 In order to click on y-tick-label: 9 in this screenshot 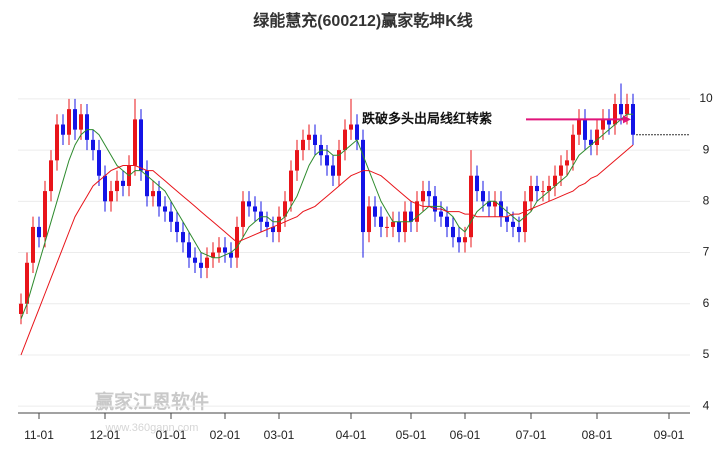, I will do `click(706, 149)`.